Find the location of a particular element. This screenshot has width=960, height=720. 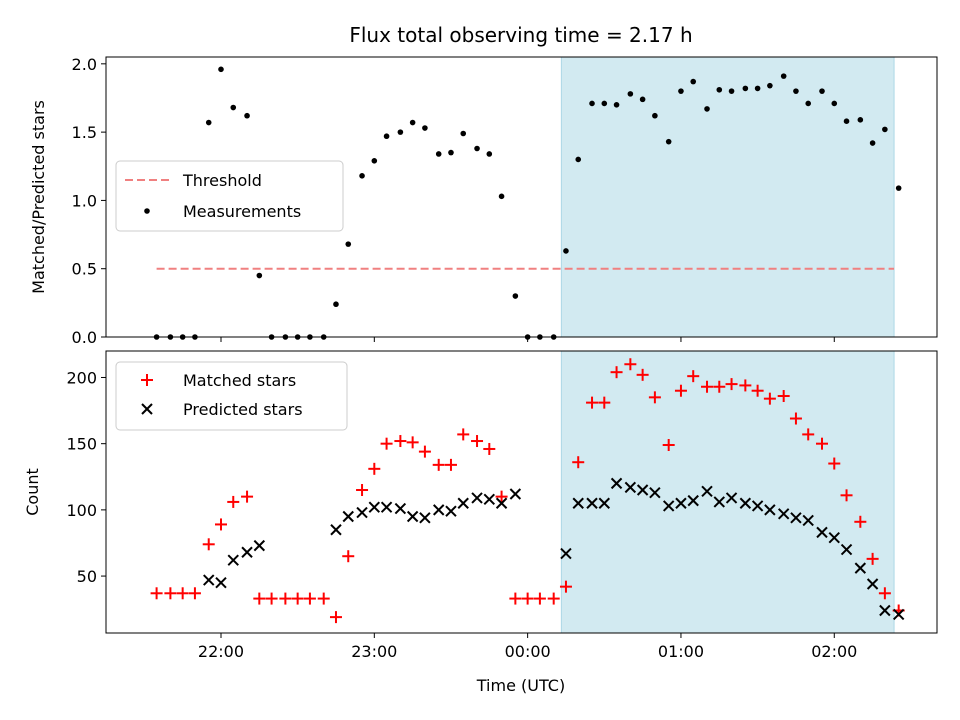

bottom-y-axis-label: Count is located at coordinates (32, 492).